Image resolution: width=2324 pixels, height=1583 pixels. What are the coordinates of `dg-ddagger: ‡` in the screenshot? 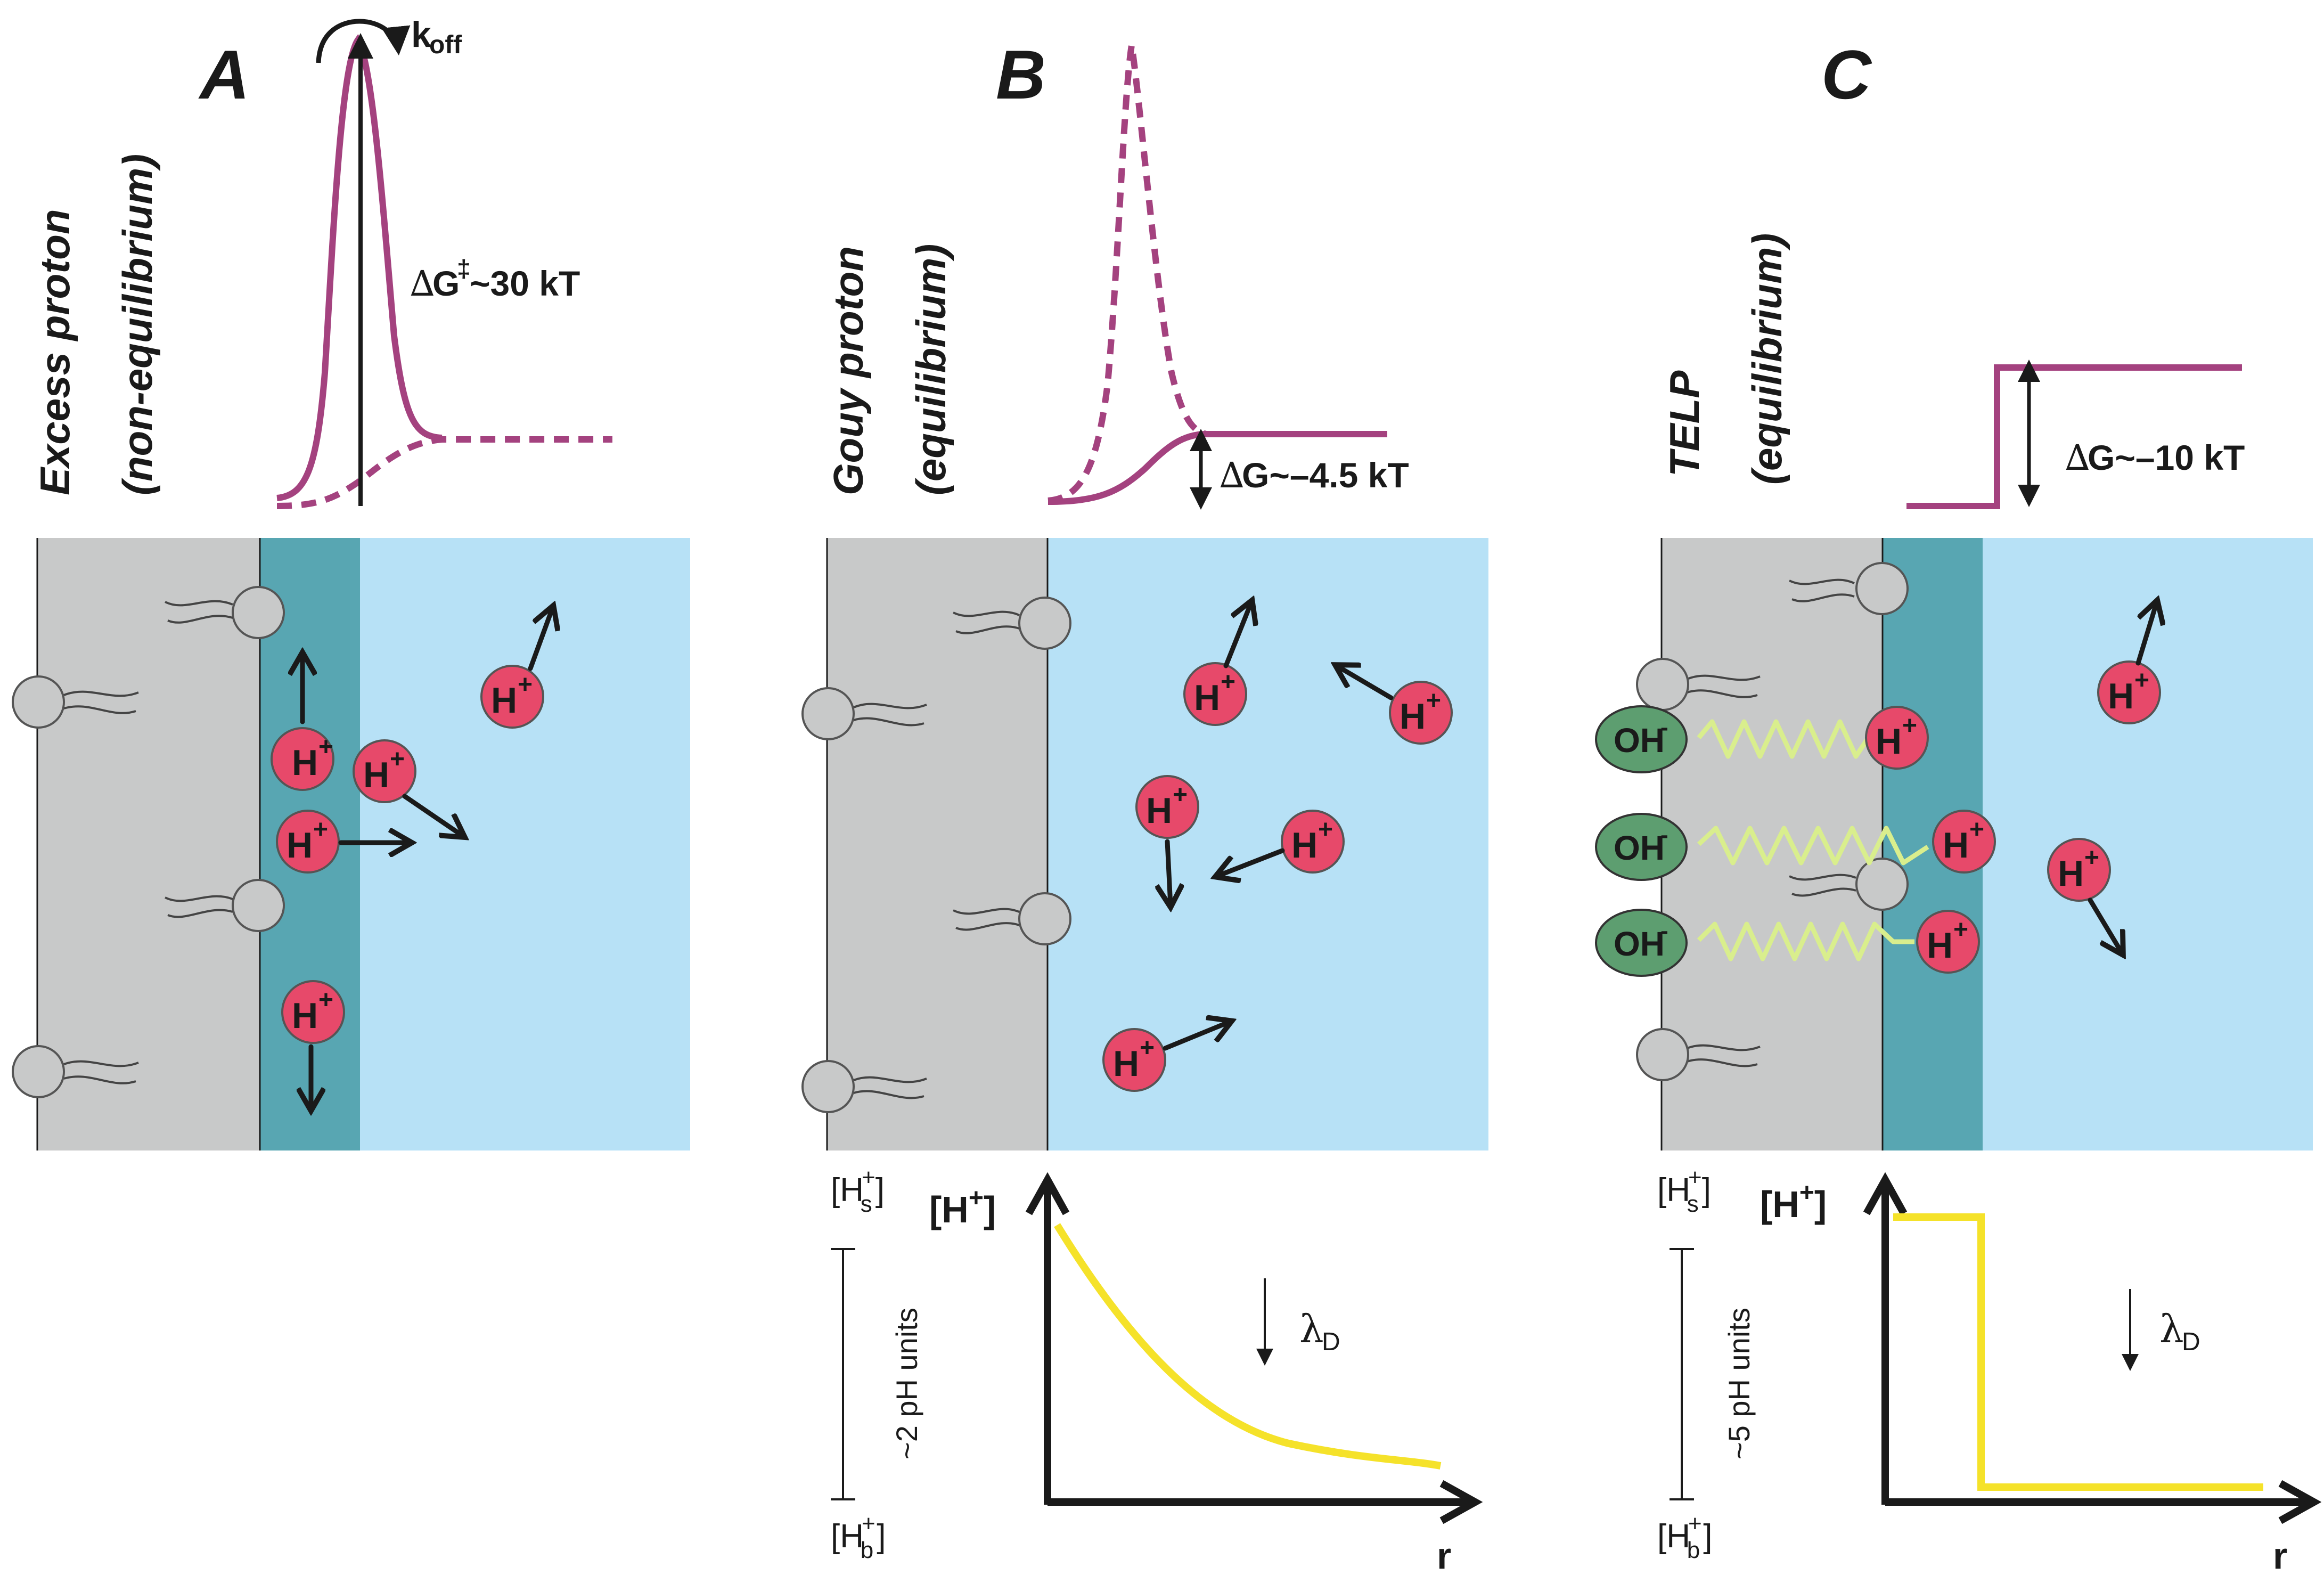 It's located at (464, 268).